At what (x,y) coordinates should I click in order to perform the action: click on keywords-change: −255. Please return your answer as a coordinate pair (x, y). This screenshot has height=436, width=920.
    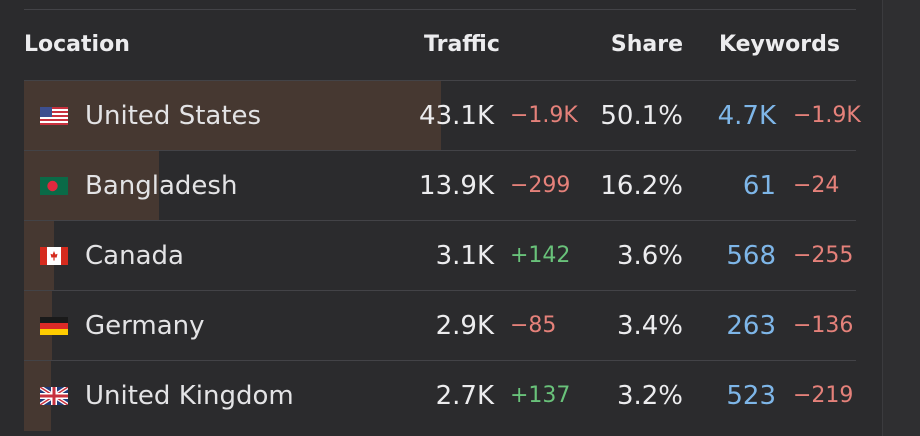
    Looking at the image, I should click on (823, 255).